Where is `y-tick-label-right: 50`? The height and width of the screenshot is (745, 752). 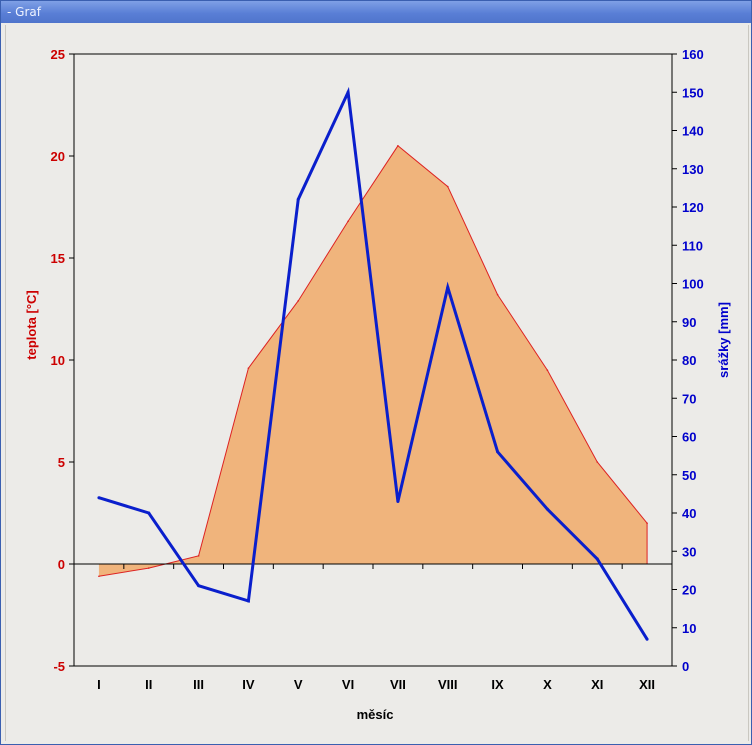
y-tick-label-right: 50 is located at coordinates (689, 475).